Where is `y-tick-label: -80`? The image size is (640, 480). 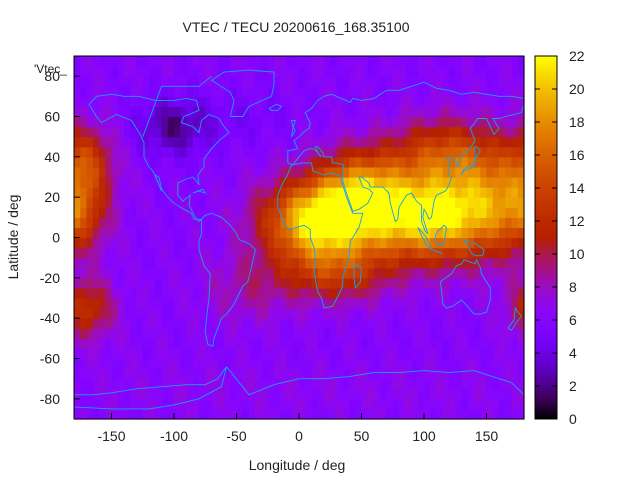
y-tick-label: -80 is located at coordinates (50, 399).